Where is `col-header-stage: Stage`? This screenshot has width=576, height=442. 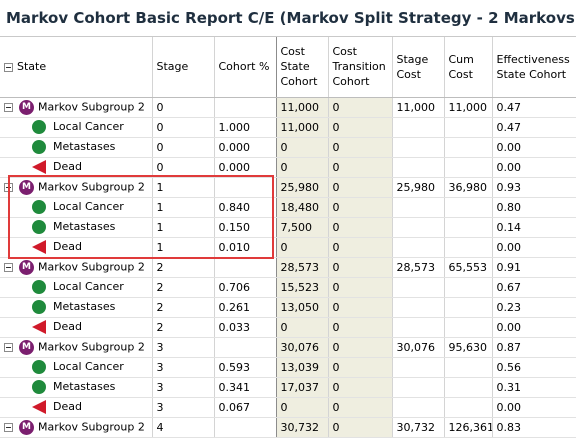 col-header-stage: Stage is located at coordinates (183, 67).